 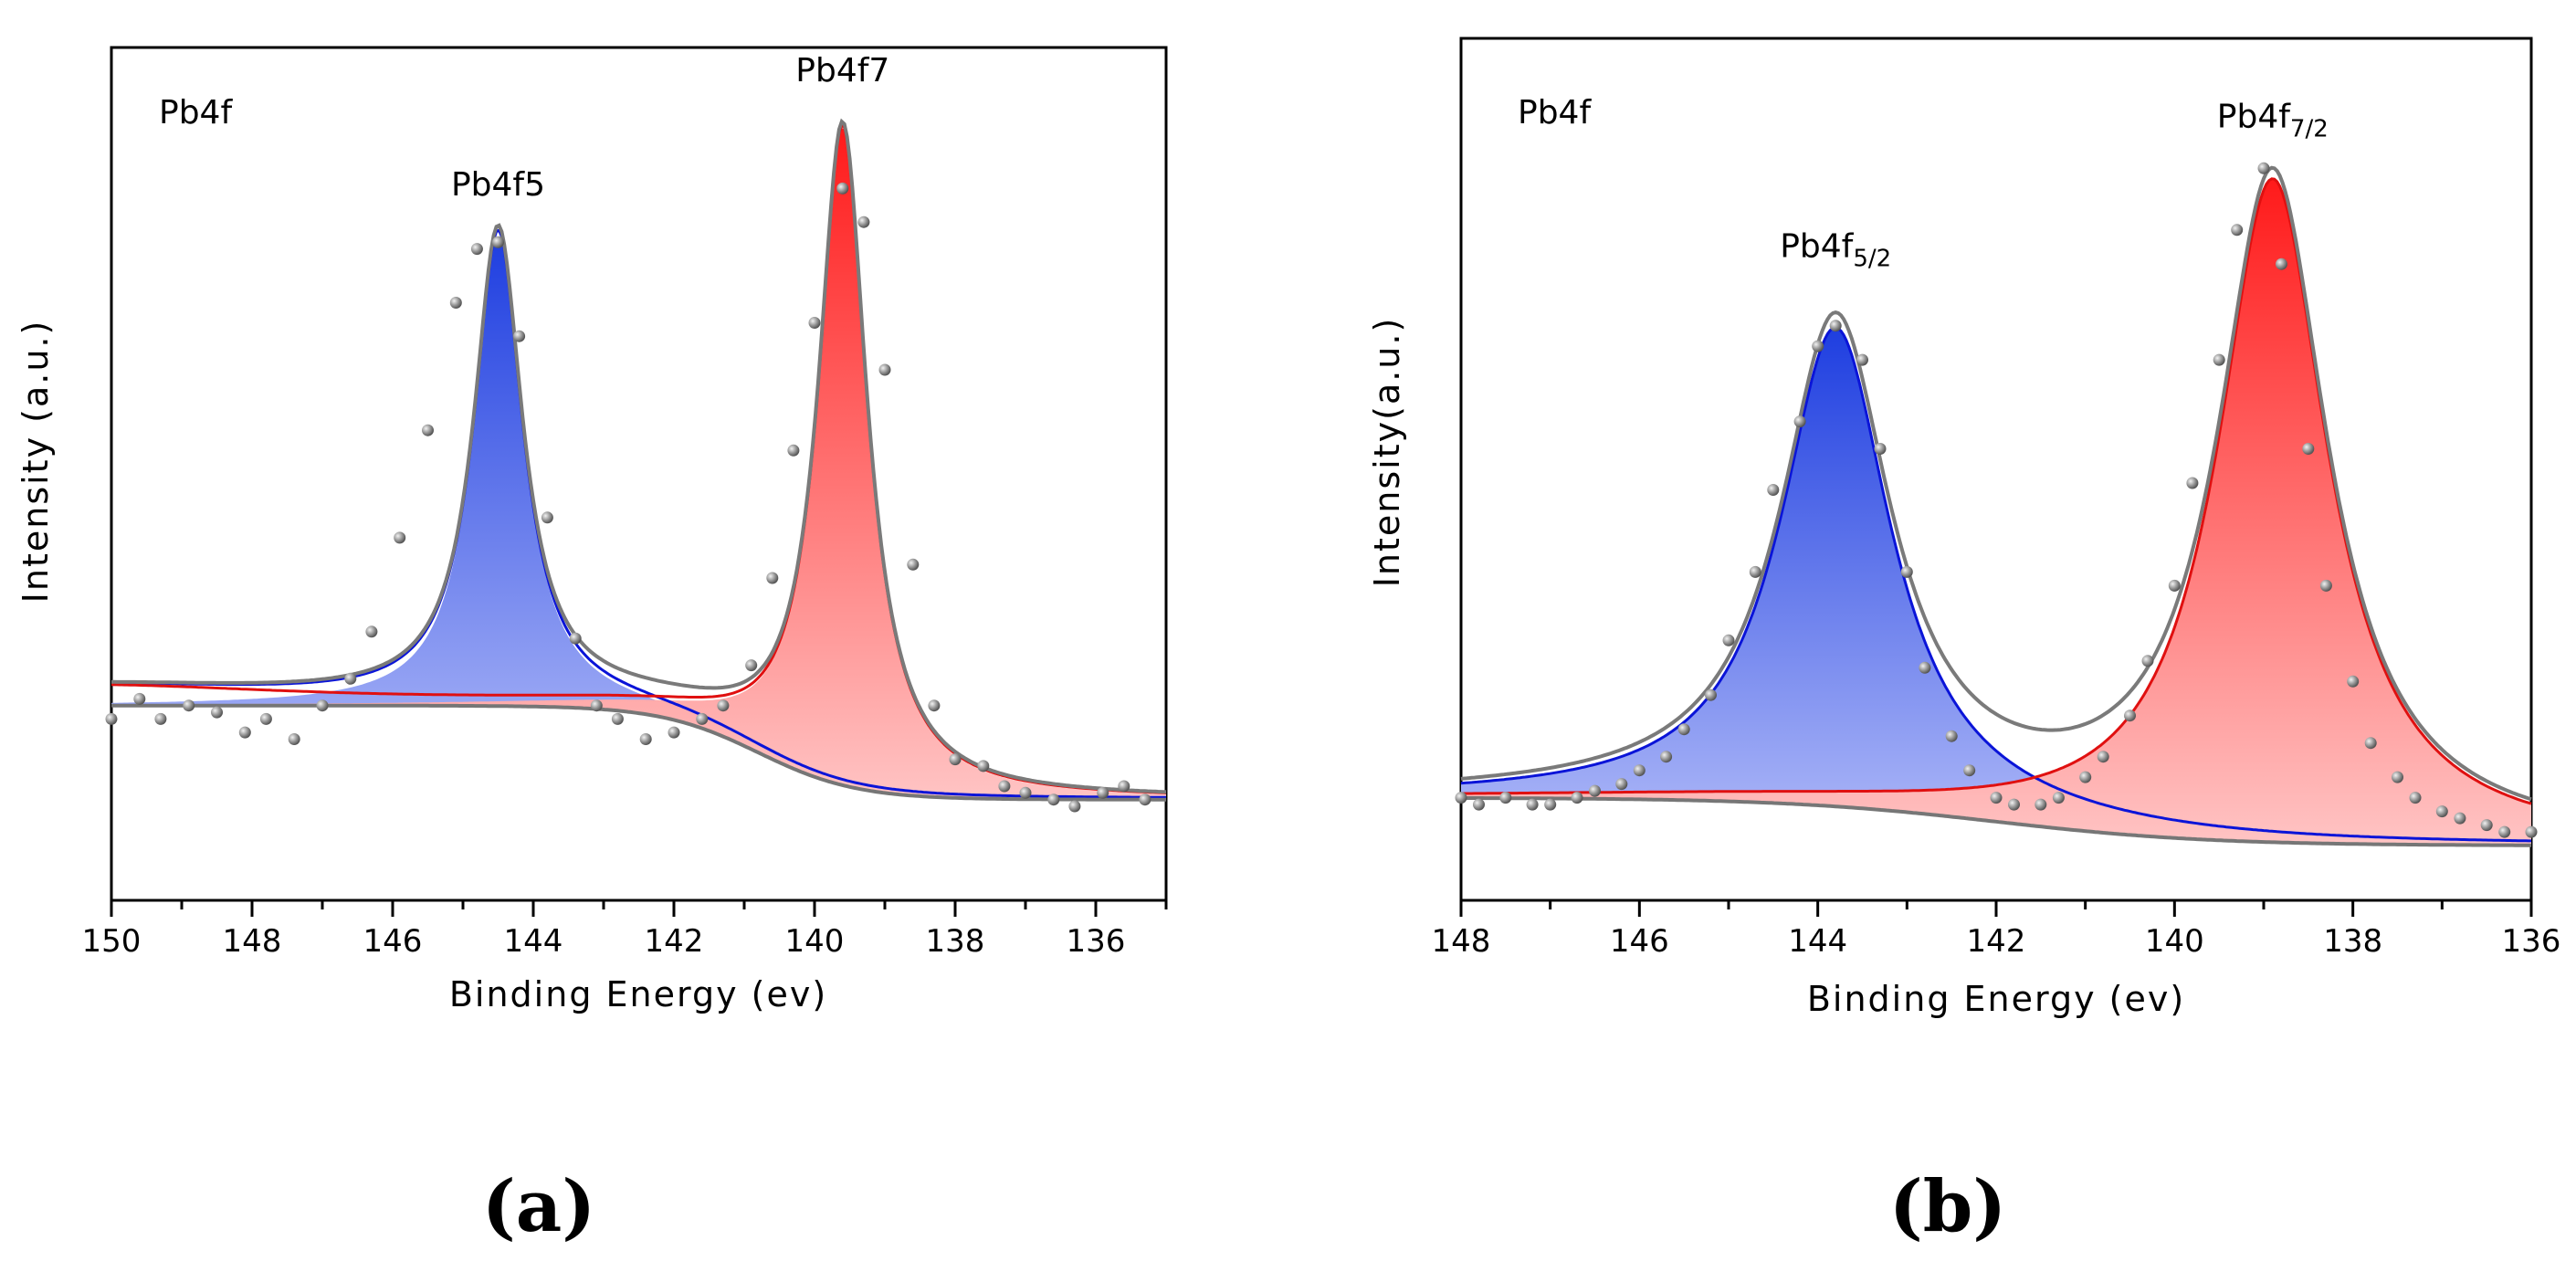 What do you see at coordinates (498, 185) in the screenshot?
I see `peak-label: Pb4f5` at bounding box center [498, 185].